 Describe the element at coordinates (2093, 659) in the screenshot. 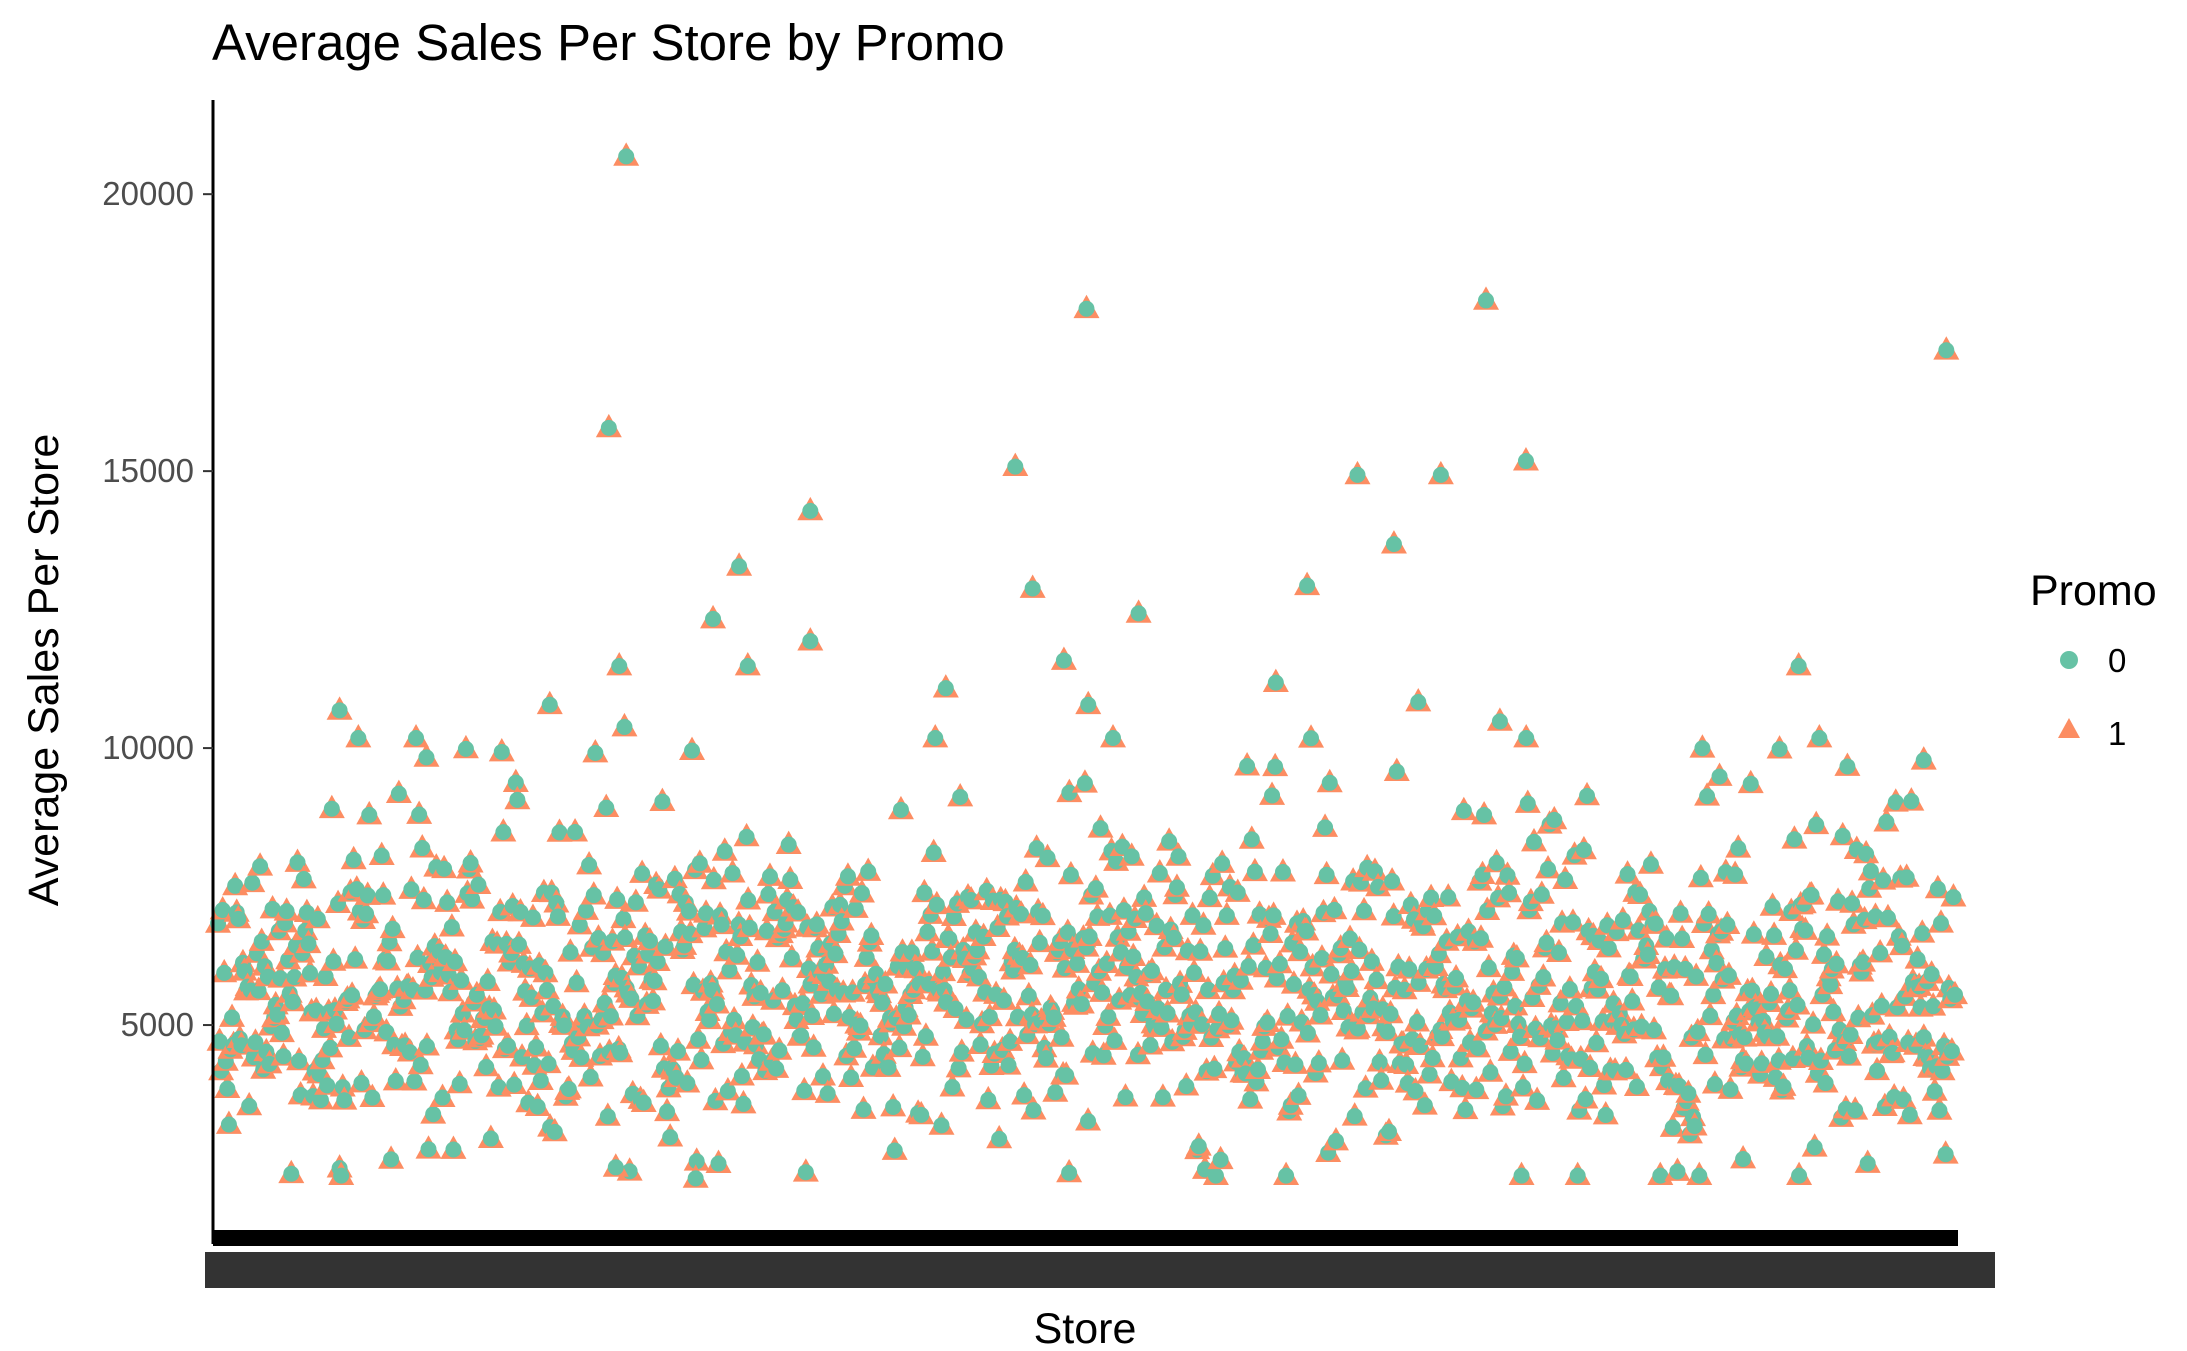

I see `legend: Promo 0 1` at that location.